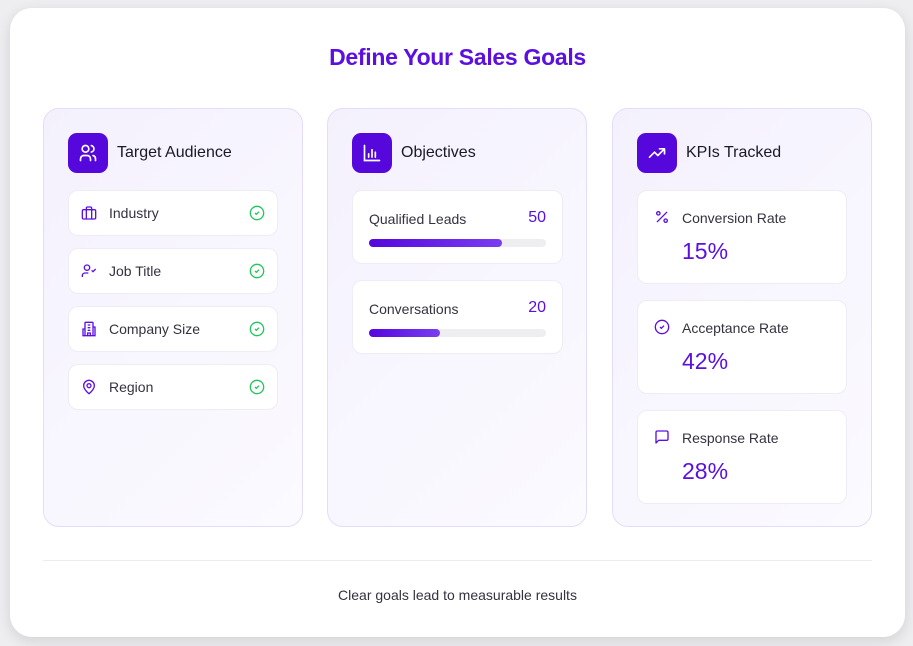  I want to click on kpi-response-rate: Response Rate 28%, so click(742, 457).